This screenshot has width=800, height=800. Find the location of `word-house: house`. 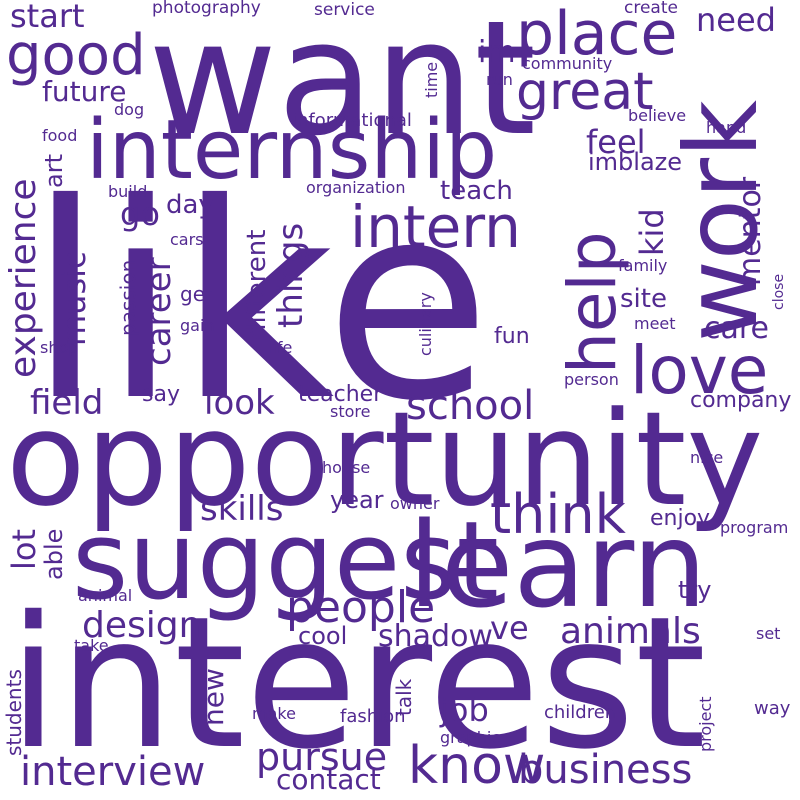

word-house: house is located at coordinates (346, 467).